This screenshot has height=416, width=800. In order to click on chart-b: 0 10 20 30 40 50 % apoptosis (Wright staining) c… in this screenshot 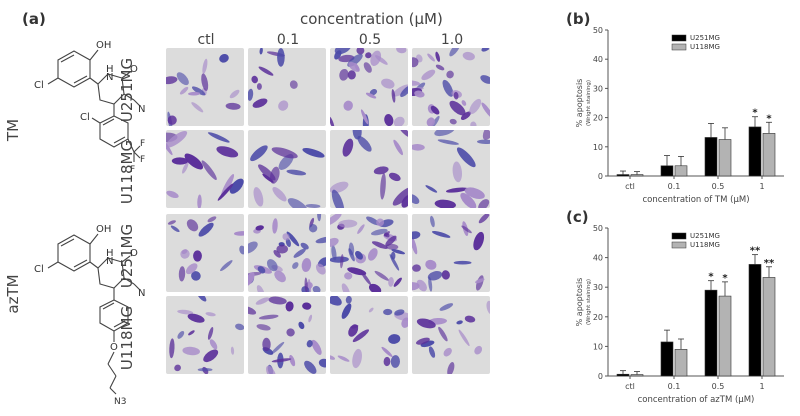, I will do `click(679, 115)`.